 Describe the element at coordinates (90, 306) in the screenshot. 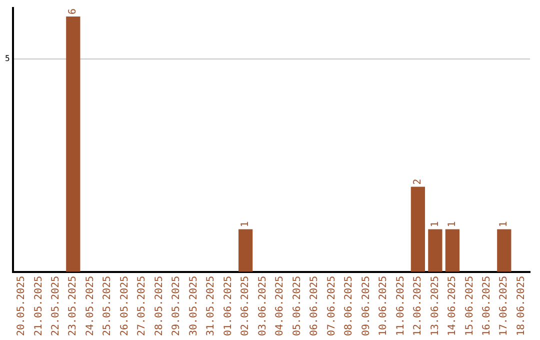

I see `x-tick-label: 24.05.2025` at that location.